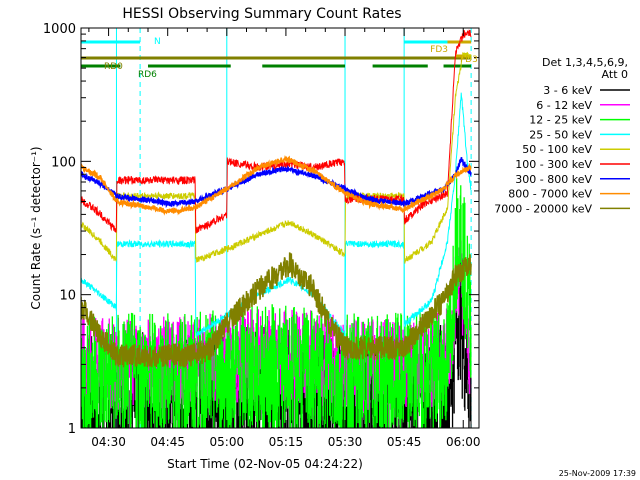 The width and height of the screenshot is (640, 480). What do you see at coordinates (404, 442) in the screenshot?
I see `x-tick-label: 05:45` at bounding box center [404, 442].